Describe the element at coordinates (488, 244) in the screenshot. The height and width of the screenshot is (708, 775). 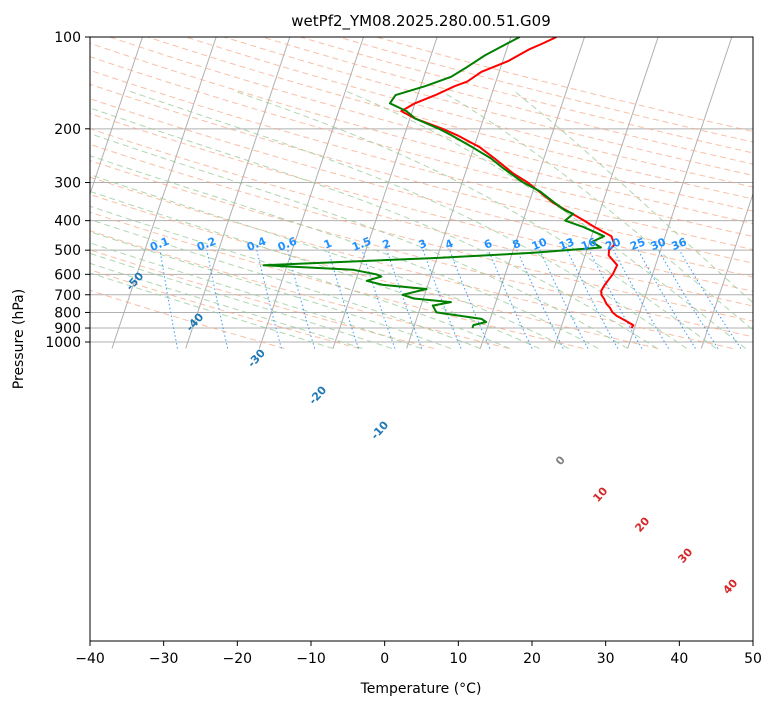
I see `mixing-ratio-label: 6` at that location.